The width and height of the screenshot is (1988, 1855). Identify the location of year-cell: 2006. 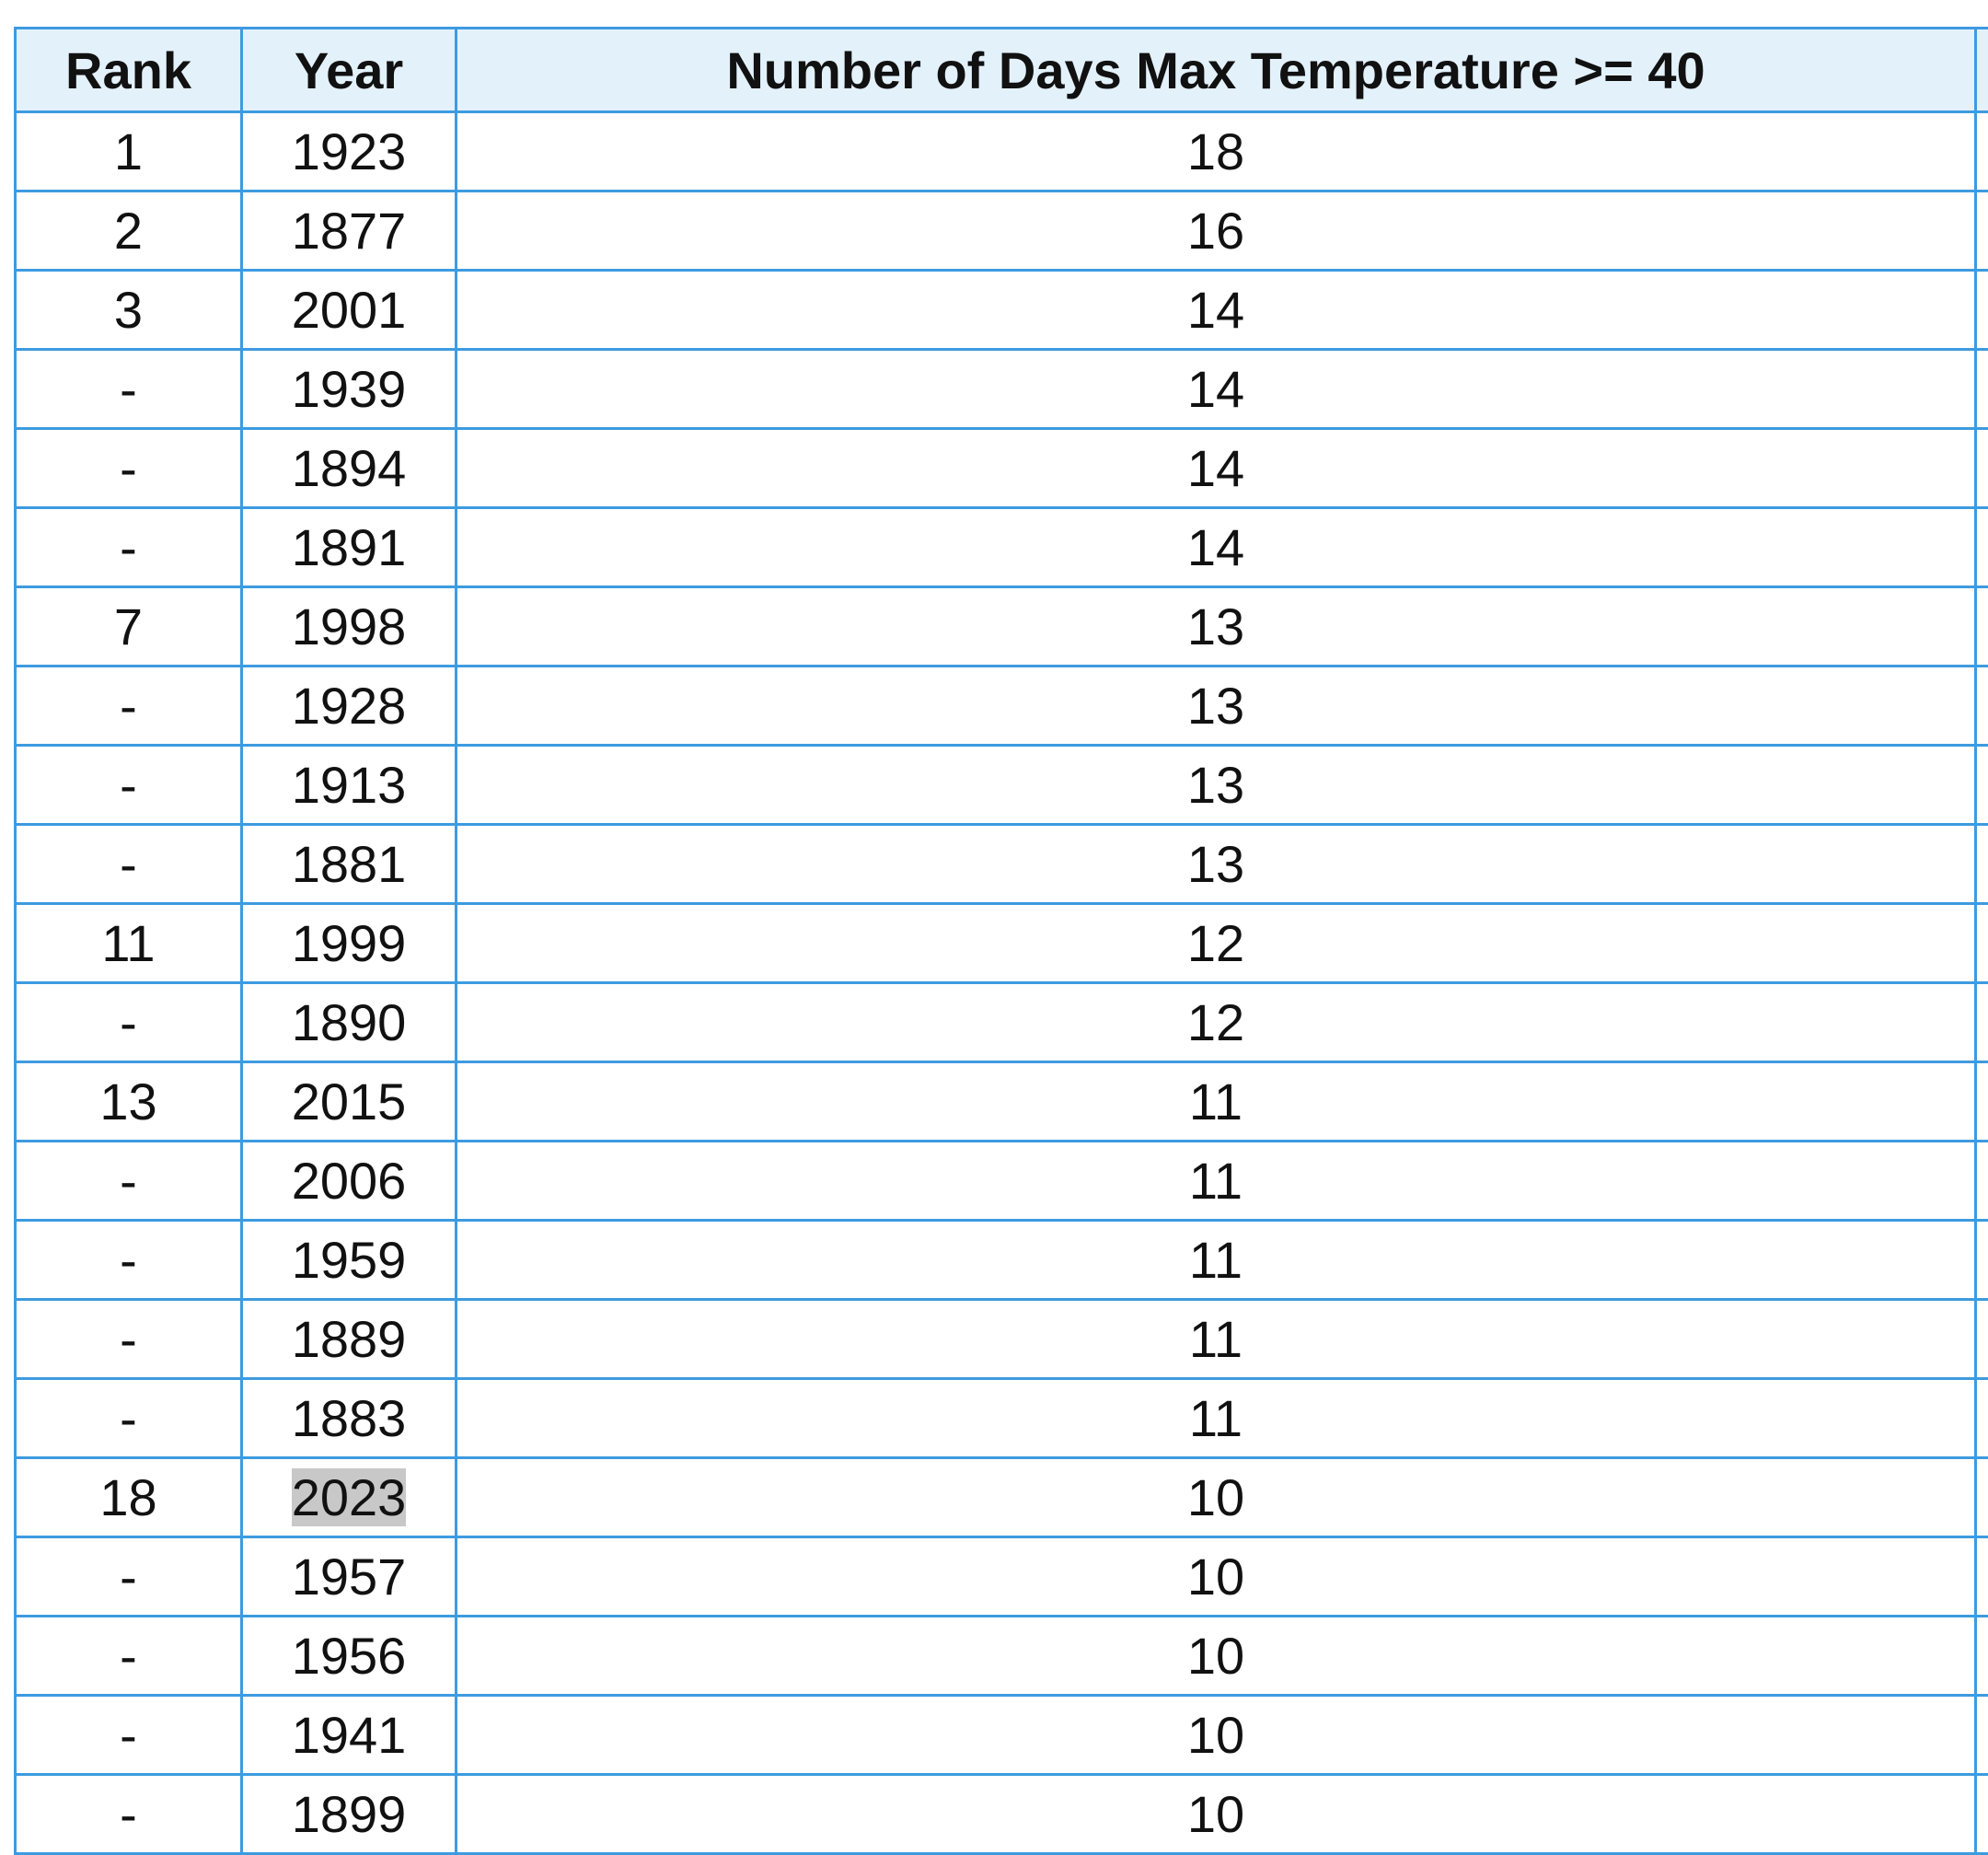
(349, 1181).